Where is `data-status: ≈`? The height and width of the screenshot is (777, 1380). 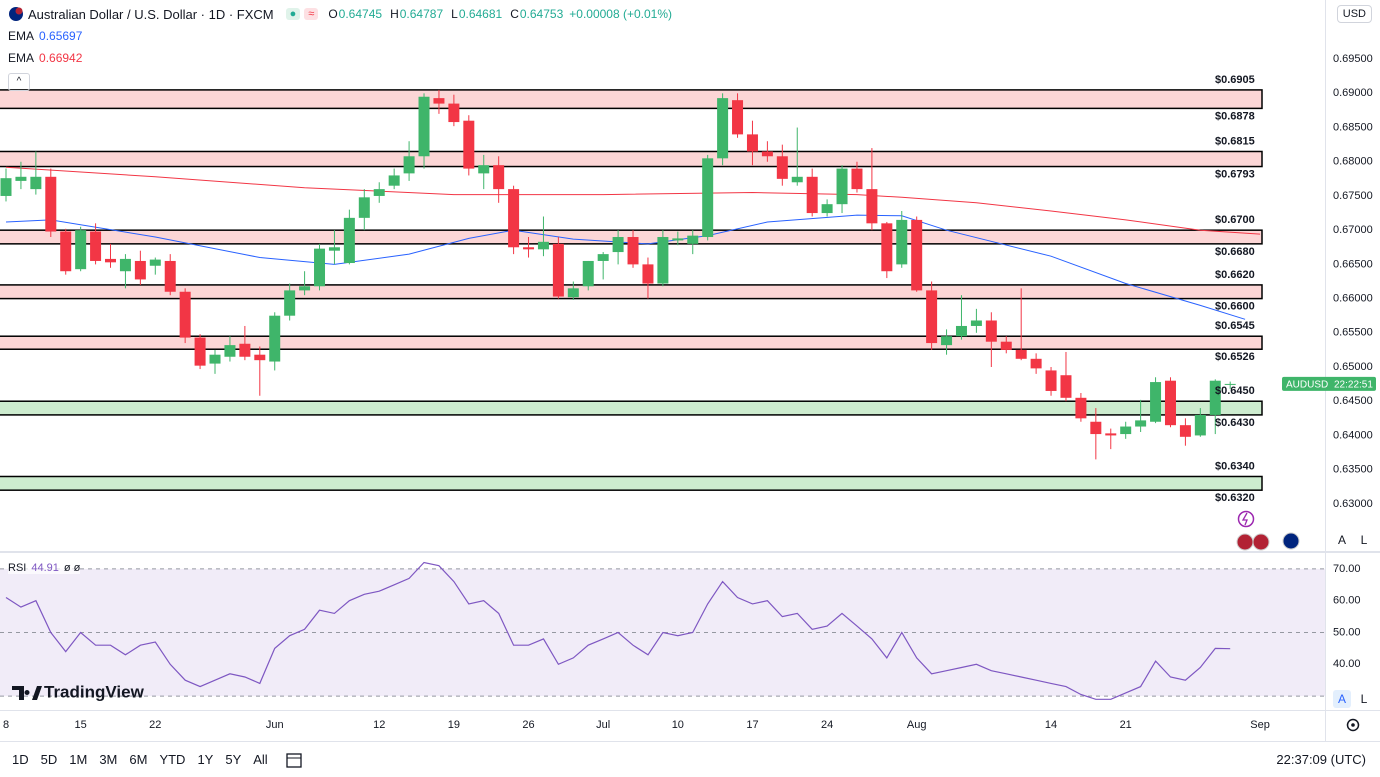
data-status: ≈ is located at coordinates (311, 14).